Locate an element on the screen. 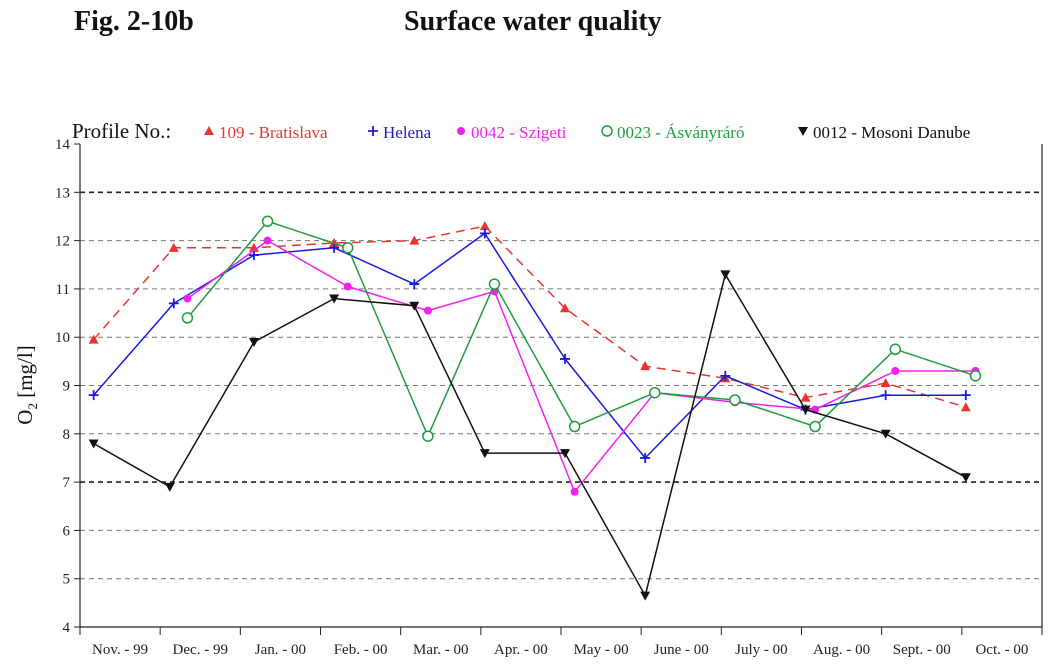  figure-label: Fig. 2-10b is located at coordinates (134, 21).